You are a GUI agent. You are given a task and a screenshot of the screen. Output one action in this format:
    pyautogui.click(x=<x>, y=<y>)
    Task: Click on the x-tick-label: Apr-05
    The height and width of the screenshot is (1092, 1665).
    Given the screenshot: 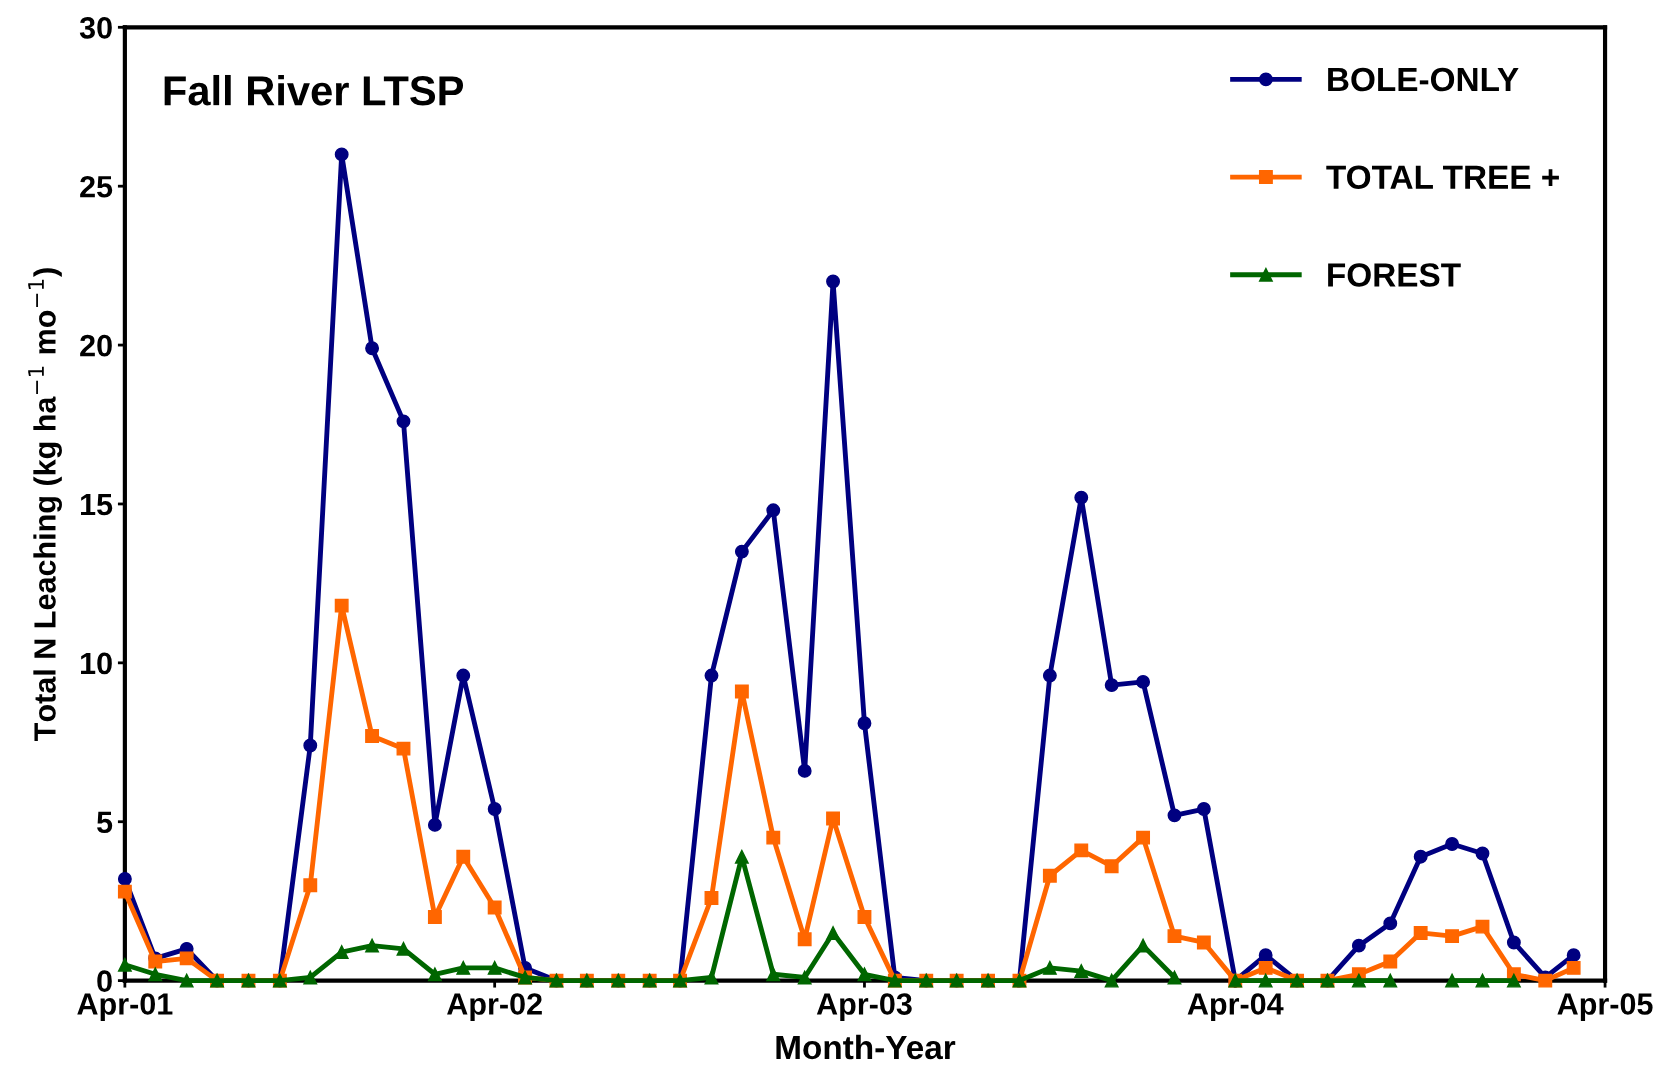 What is the action you would take?
    pyautogui.click(x=1605, y=1007)
    